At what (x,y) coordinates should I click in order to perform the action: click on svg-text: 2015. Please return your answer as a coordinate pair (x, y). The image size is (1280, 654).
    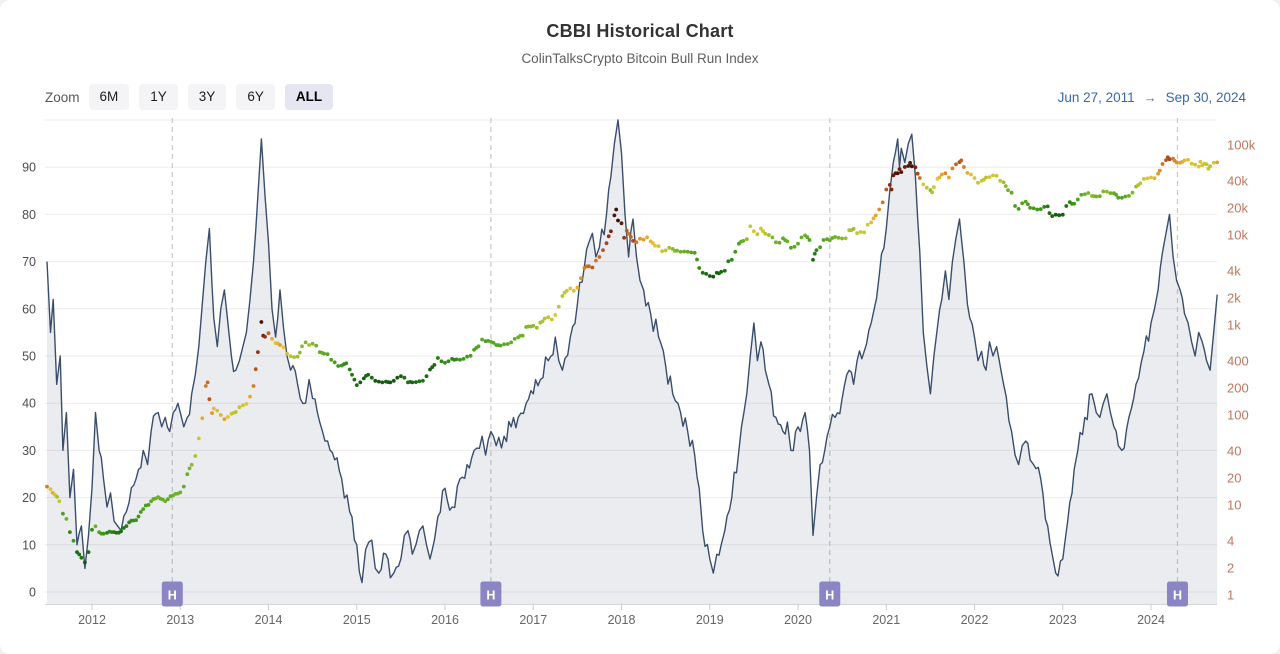
    Looking at the image, I should click on (357, 620).